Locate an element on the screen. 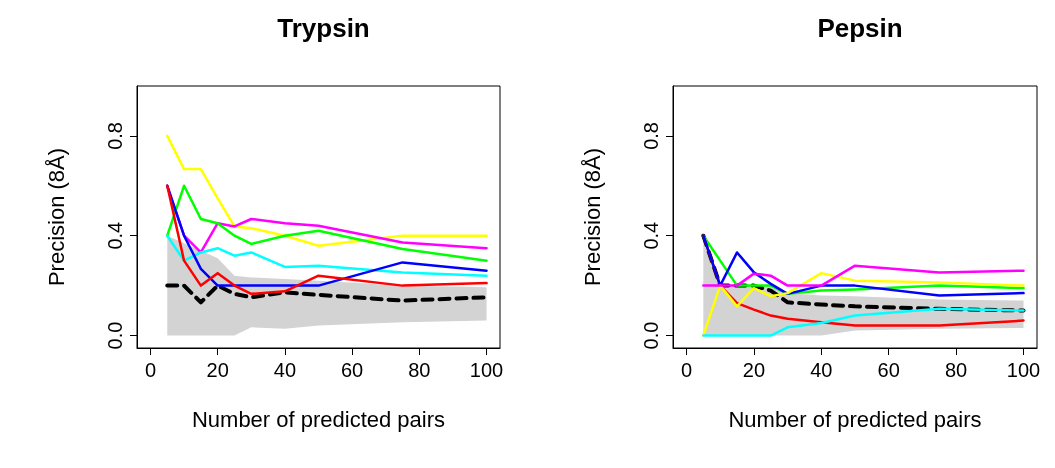 The width and height of the screenshot is (1055, 468). chart-title: Pepsin is located at coordinates (860, 28).